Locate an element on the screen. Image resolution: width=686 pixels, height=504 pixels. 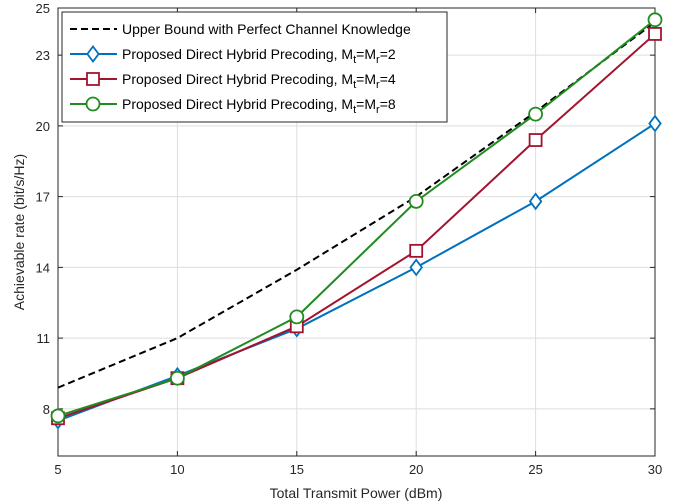
y-tick-label: 25 is located at coordinates (43, 8).